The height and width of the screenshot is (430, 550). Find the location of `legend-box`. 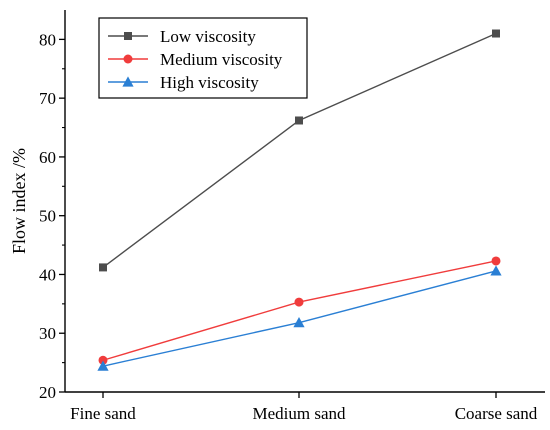

legend-box is located at coordinates (203, 58).